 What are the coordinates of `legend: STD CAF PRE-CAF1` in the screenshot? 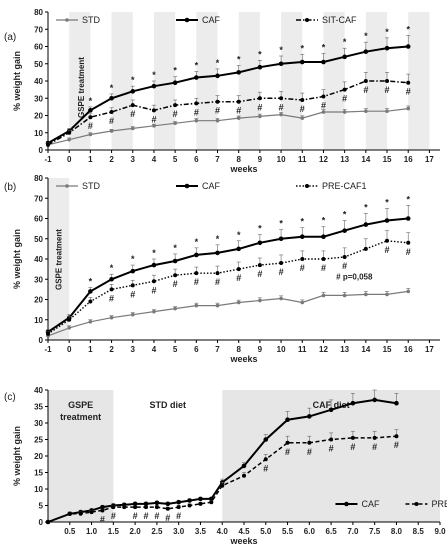 It's located at (211, 186).